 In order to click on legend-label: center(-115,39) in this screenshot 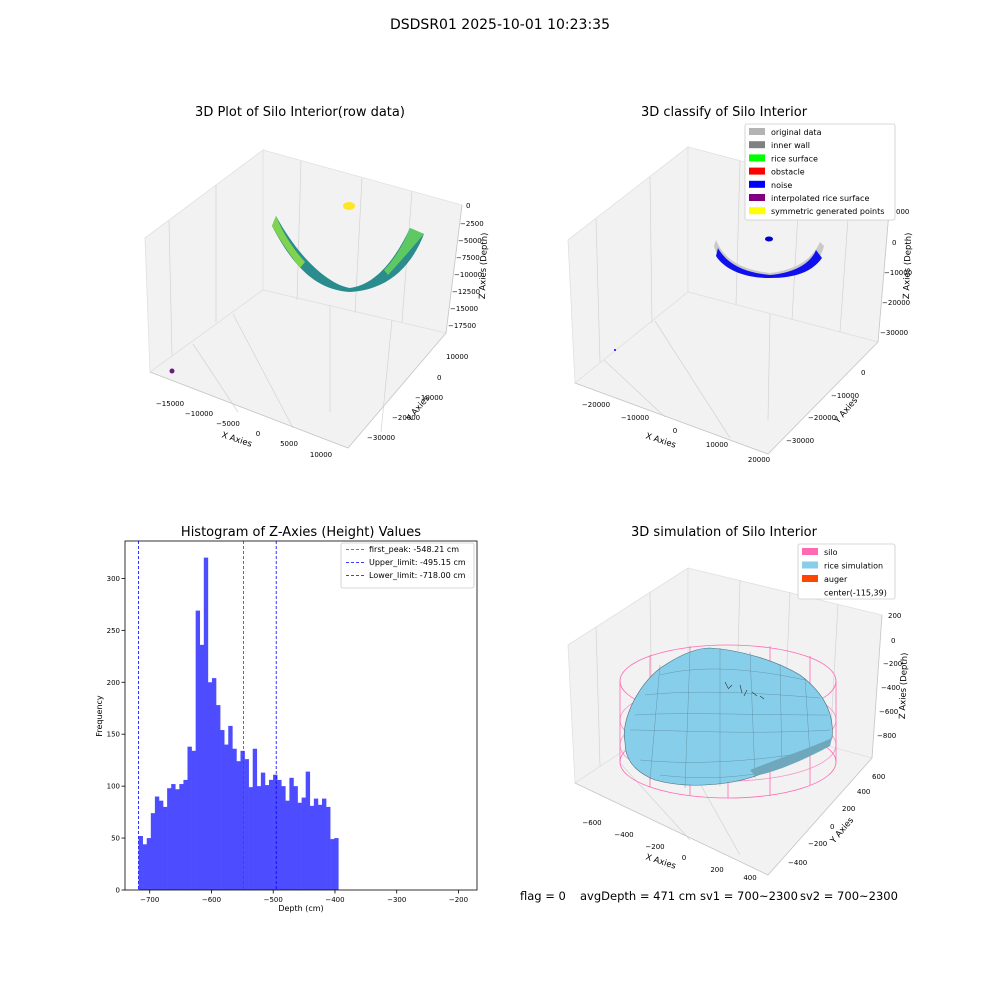, I will do `click(855, 593)`.